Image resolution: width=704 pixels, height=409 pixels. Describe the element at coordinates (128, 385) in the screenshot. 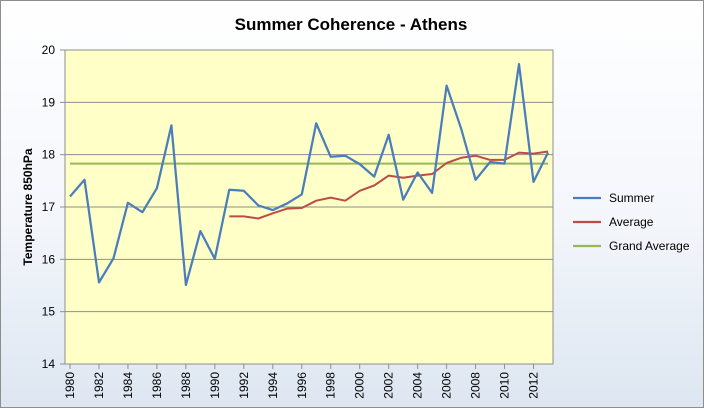

I see `x-tick-label: 1984` at that location.